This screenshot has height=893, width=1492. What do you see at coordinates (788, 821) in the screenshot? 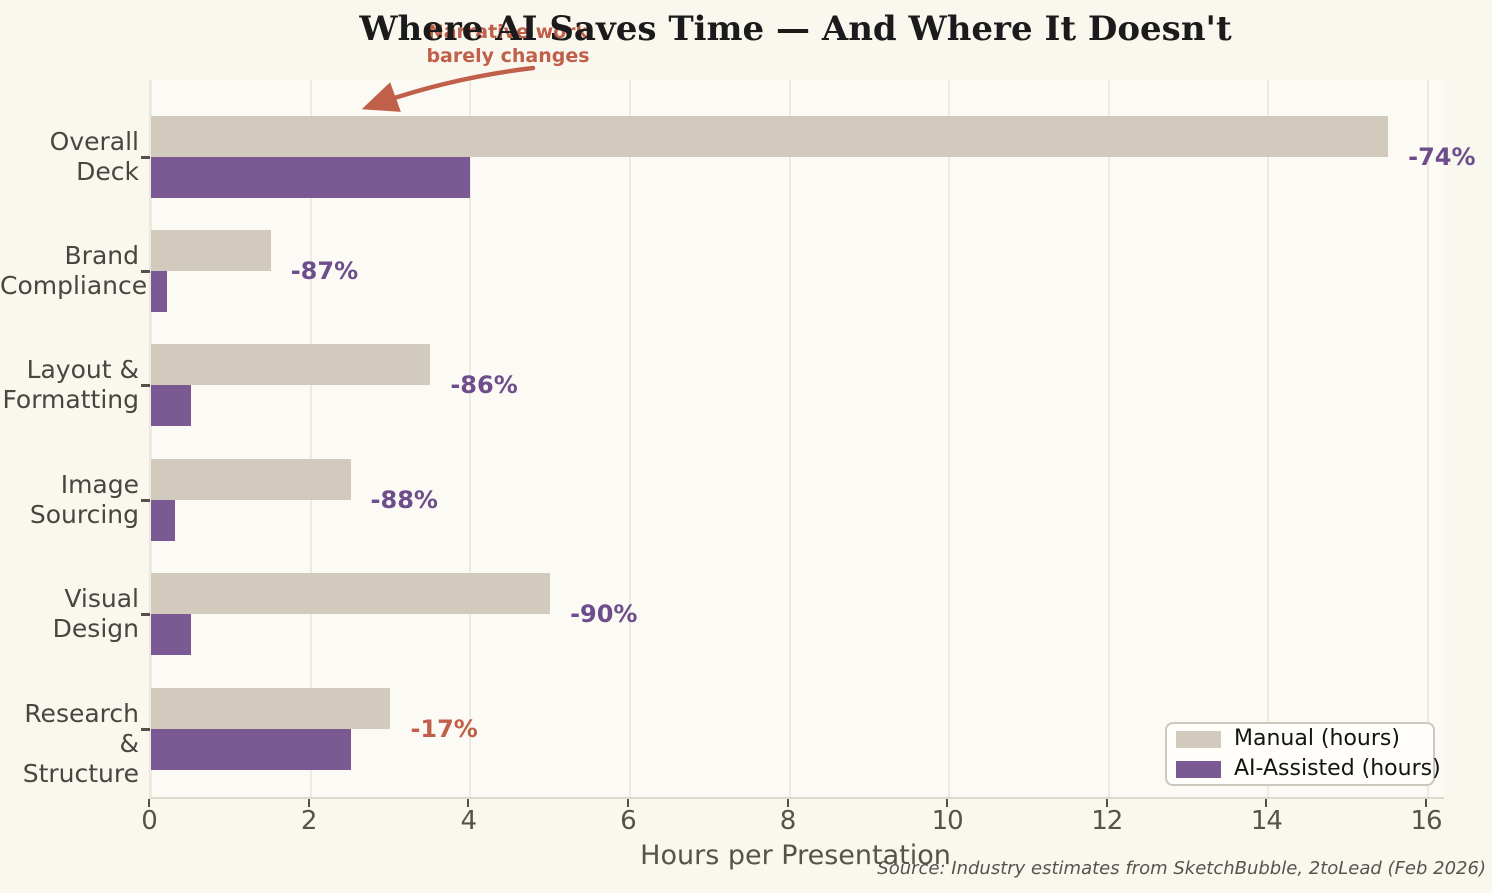
I see `x-tick-label-8: 8` at bounding box center [788, 821].